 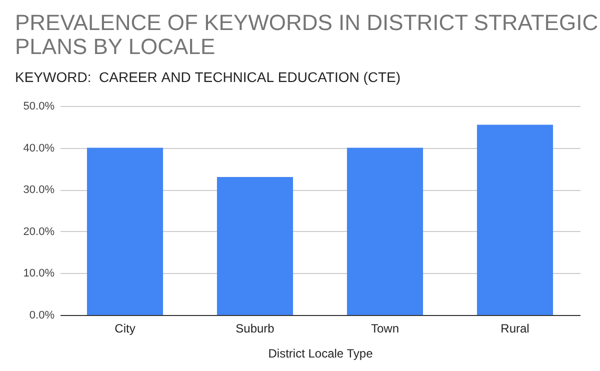 What do you see at coordinates (39, 106) in the screenshot?
I see `y-tick-label: 50.0%` at bounding box center [39, 106].